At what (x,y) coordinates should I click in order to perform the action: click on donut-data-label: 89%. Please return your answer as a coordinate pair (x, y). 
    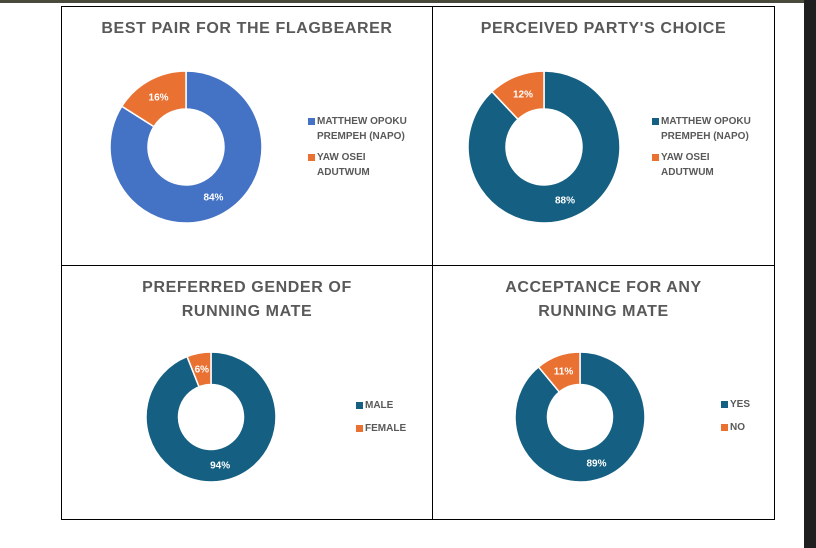
    Looking at the image, I should click on (597, 463).